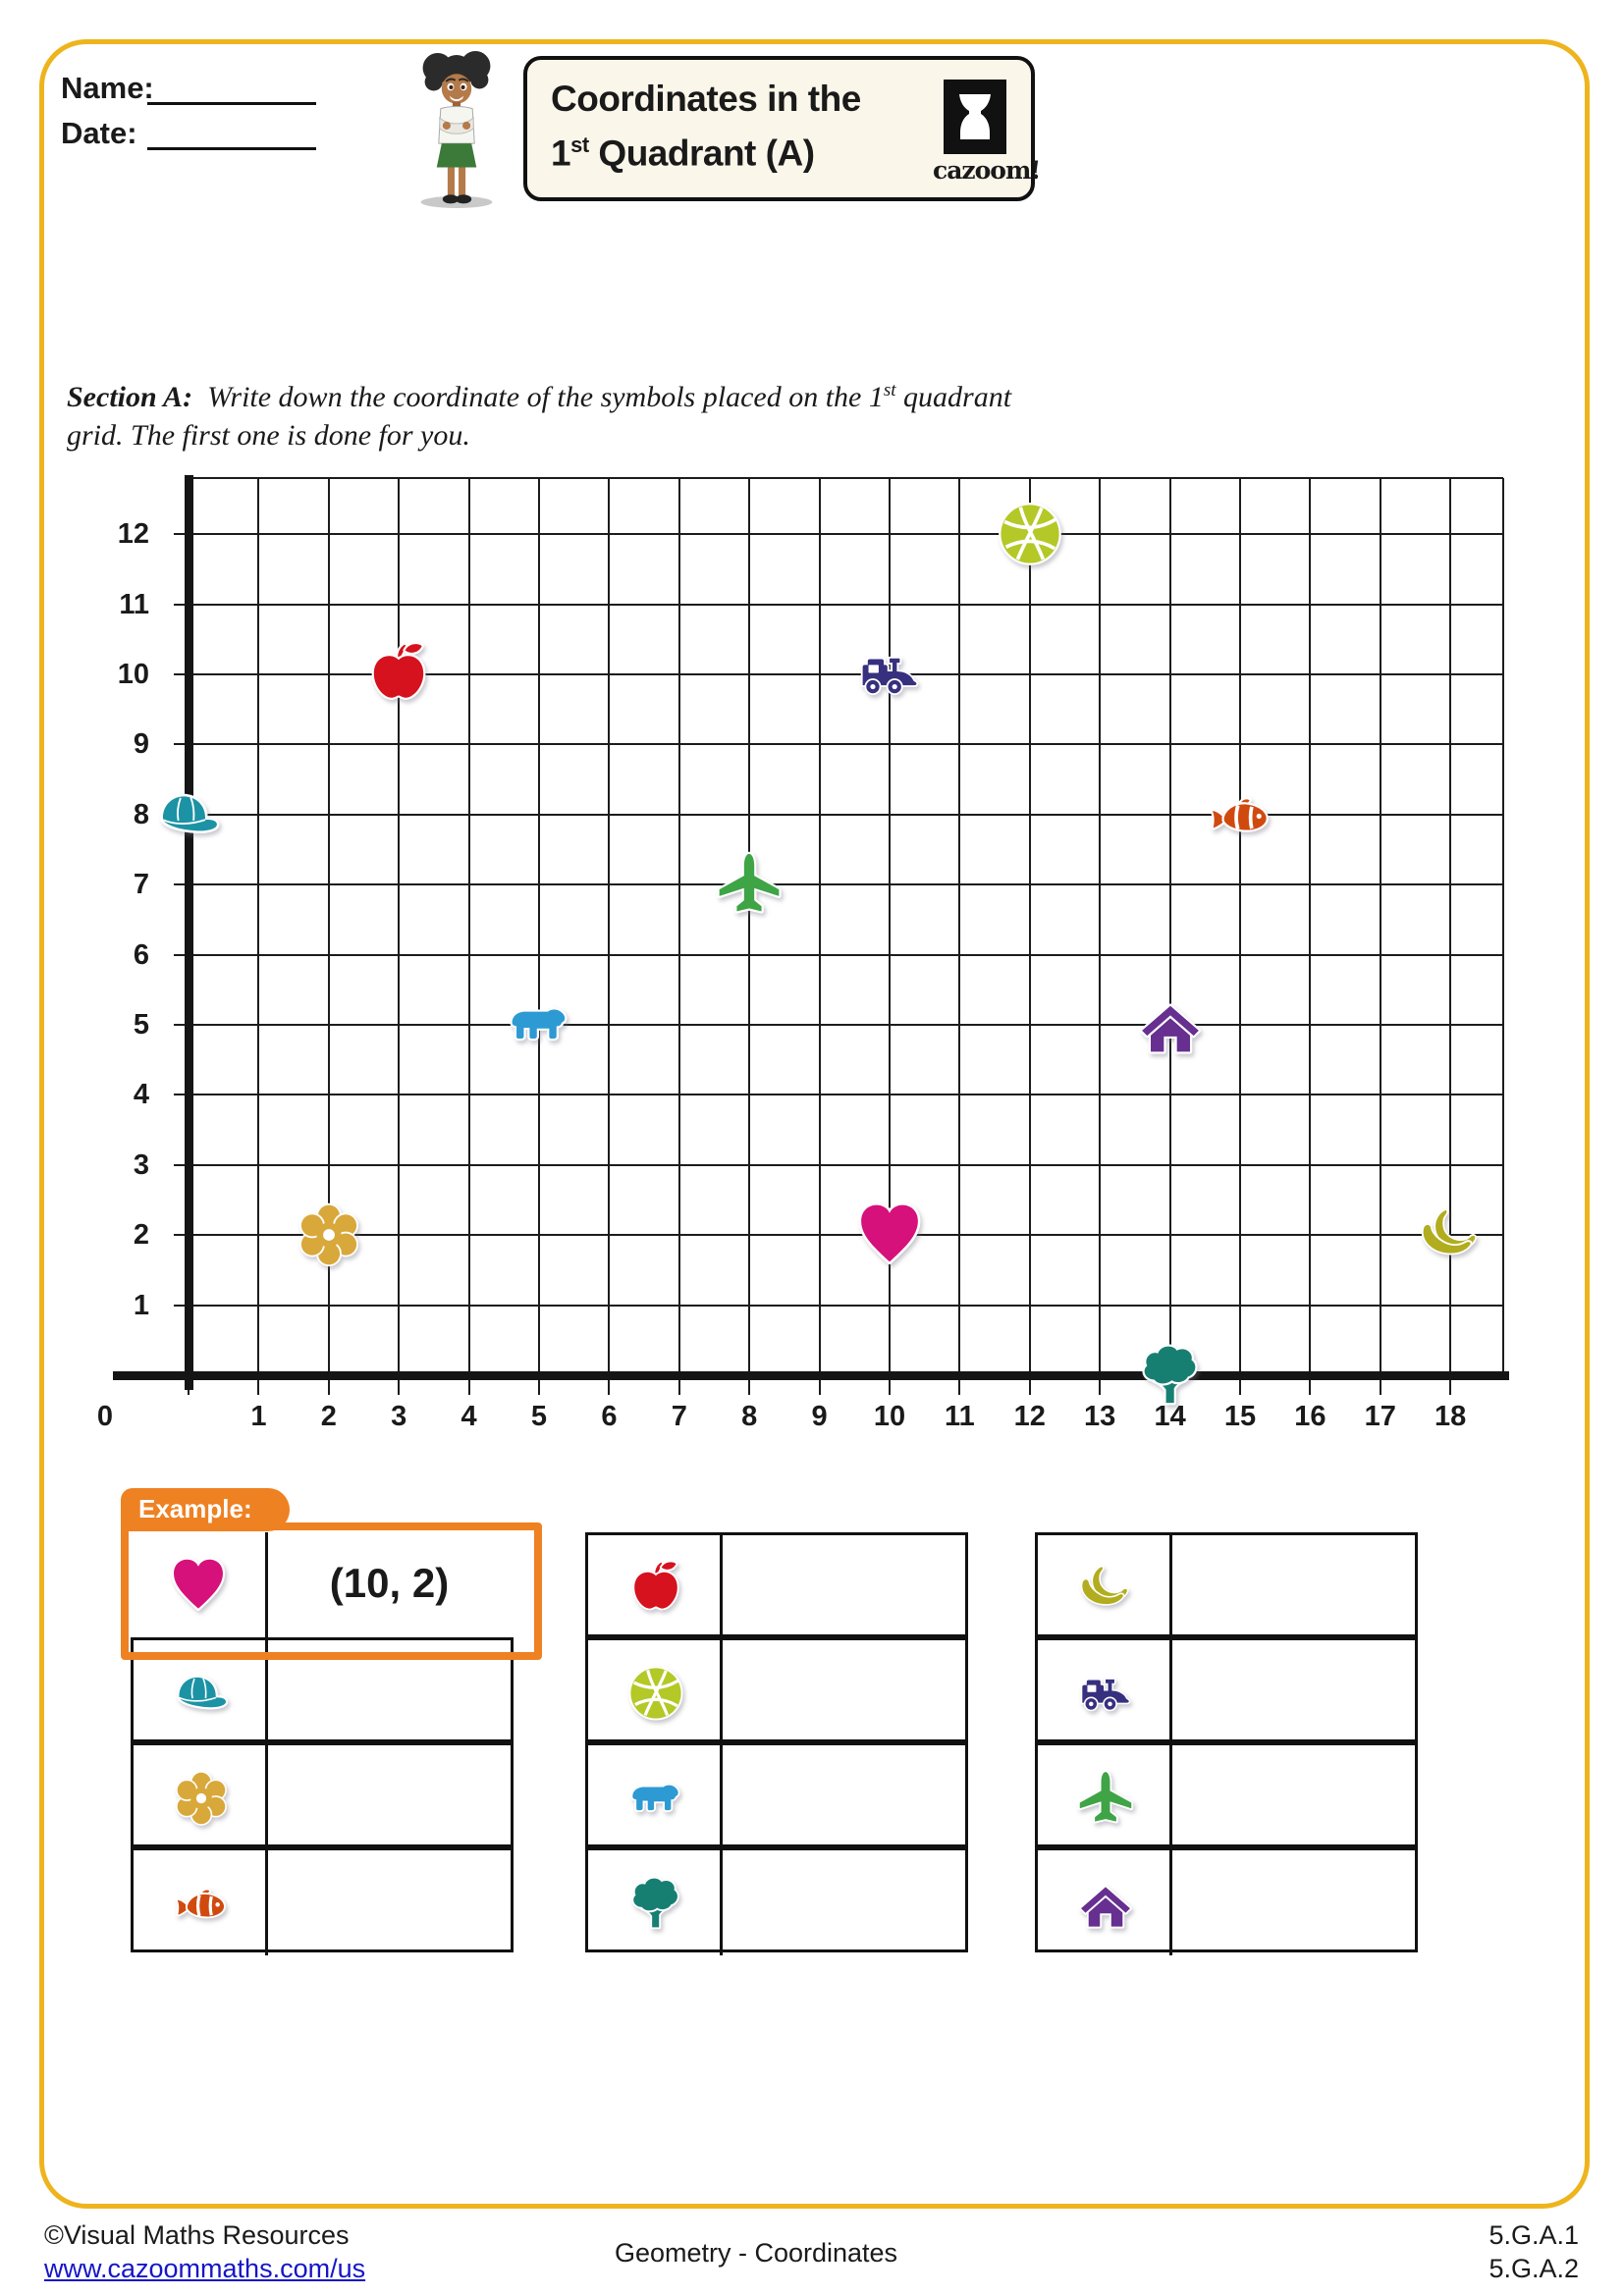 Image resolution: width=1624 pixels, height=2296 pixels. What do you see at coordinates (819, 1416) in the screenshot?
I see `x-axis-label: 9` at bounding box center [819, 1416].